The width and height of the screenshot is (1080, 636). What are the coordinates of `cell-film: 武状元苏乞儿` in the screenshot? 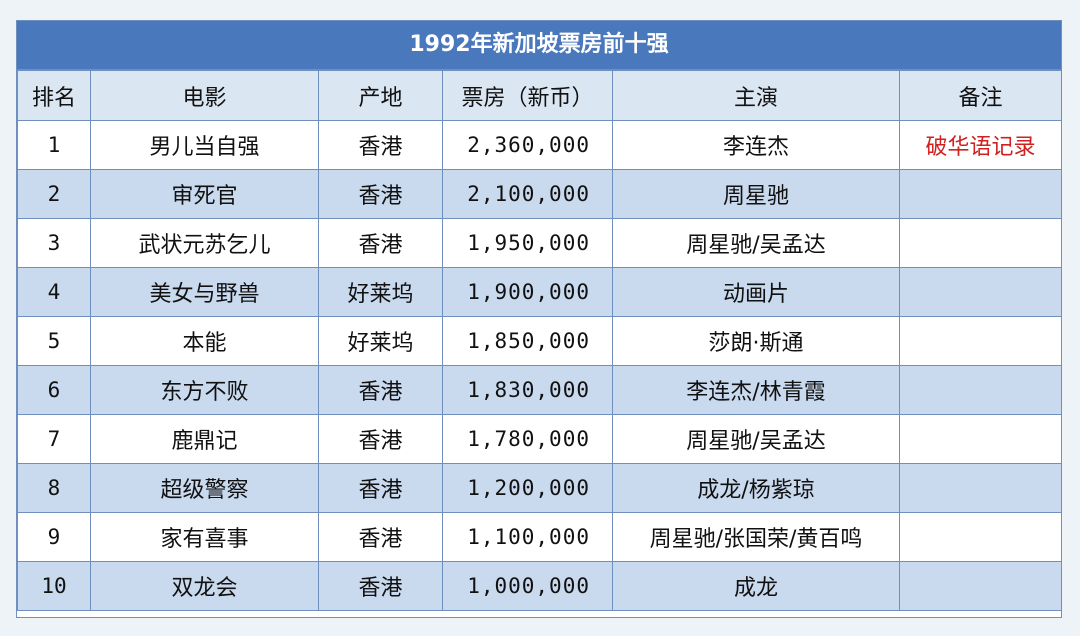 It's located at (204, 243).